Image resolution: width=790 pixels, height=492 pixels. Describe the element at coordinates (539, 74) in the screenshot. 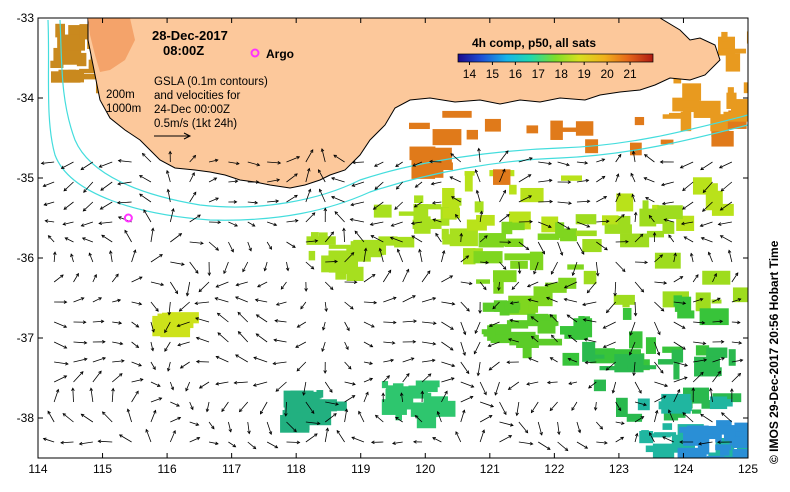

I see `colorbar-tick-label: 17` at that location.